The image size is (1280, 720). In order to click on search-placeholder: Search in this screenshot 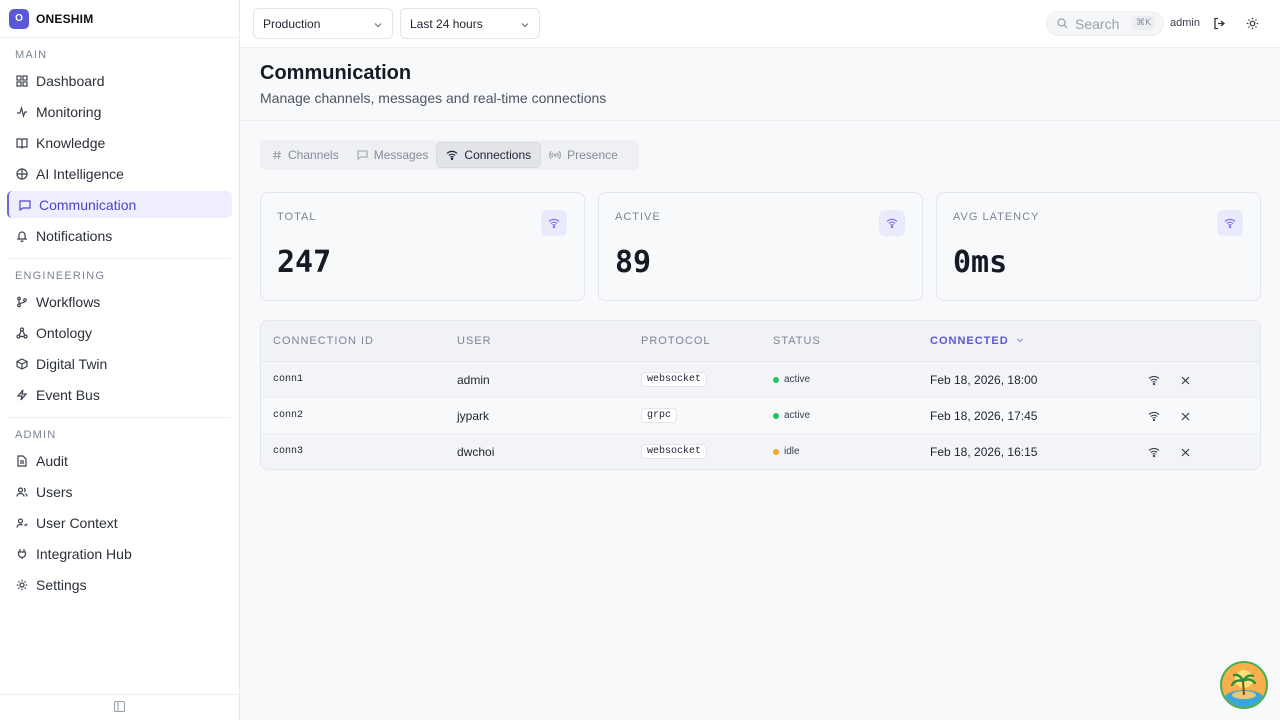, I will do `click(1097, 23)`.